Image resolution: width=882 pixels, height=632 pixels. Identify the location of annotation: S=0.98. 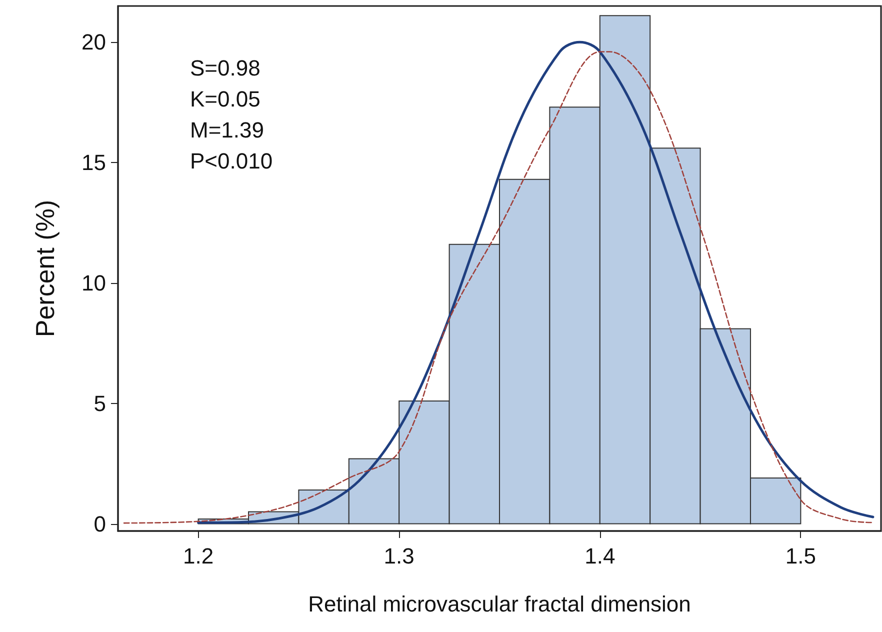
(225, 68).